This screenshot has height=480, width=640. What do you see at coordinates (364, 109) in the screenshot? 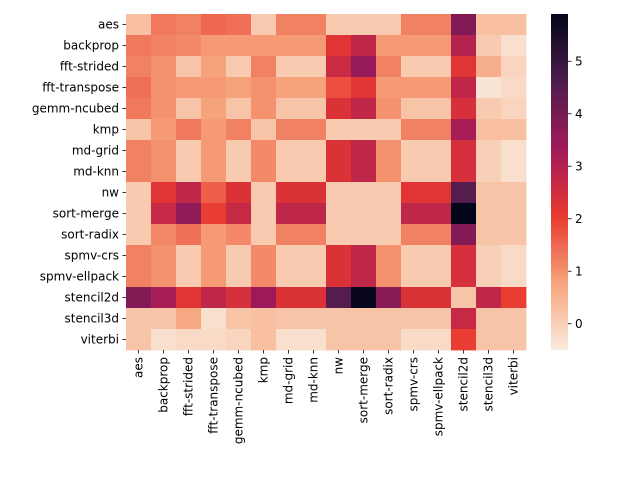
I see `heatmap-cell-gemm-ncubed-sort-merge` at bounding box center [364, 109].